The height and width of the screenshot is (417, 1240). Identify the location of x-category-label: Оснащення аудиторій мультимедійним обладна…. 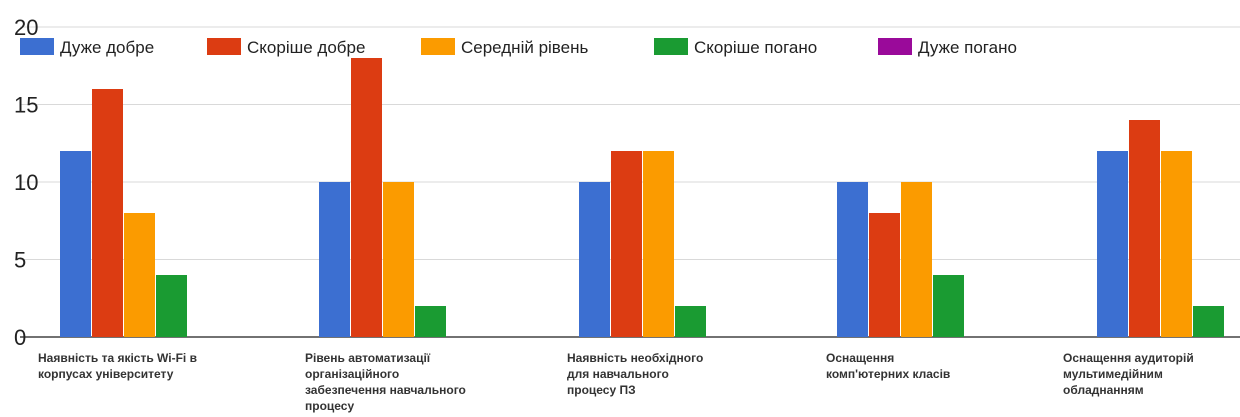
(1128, 374).